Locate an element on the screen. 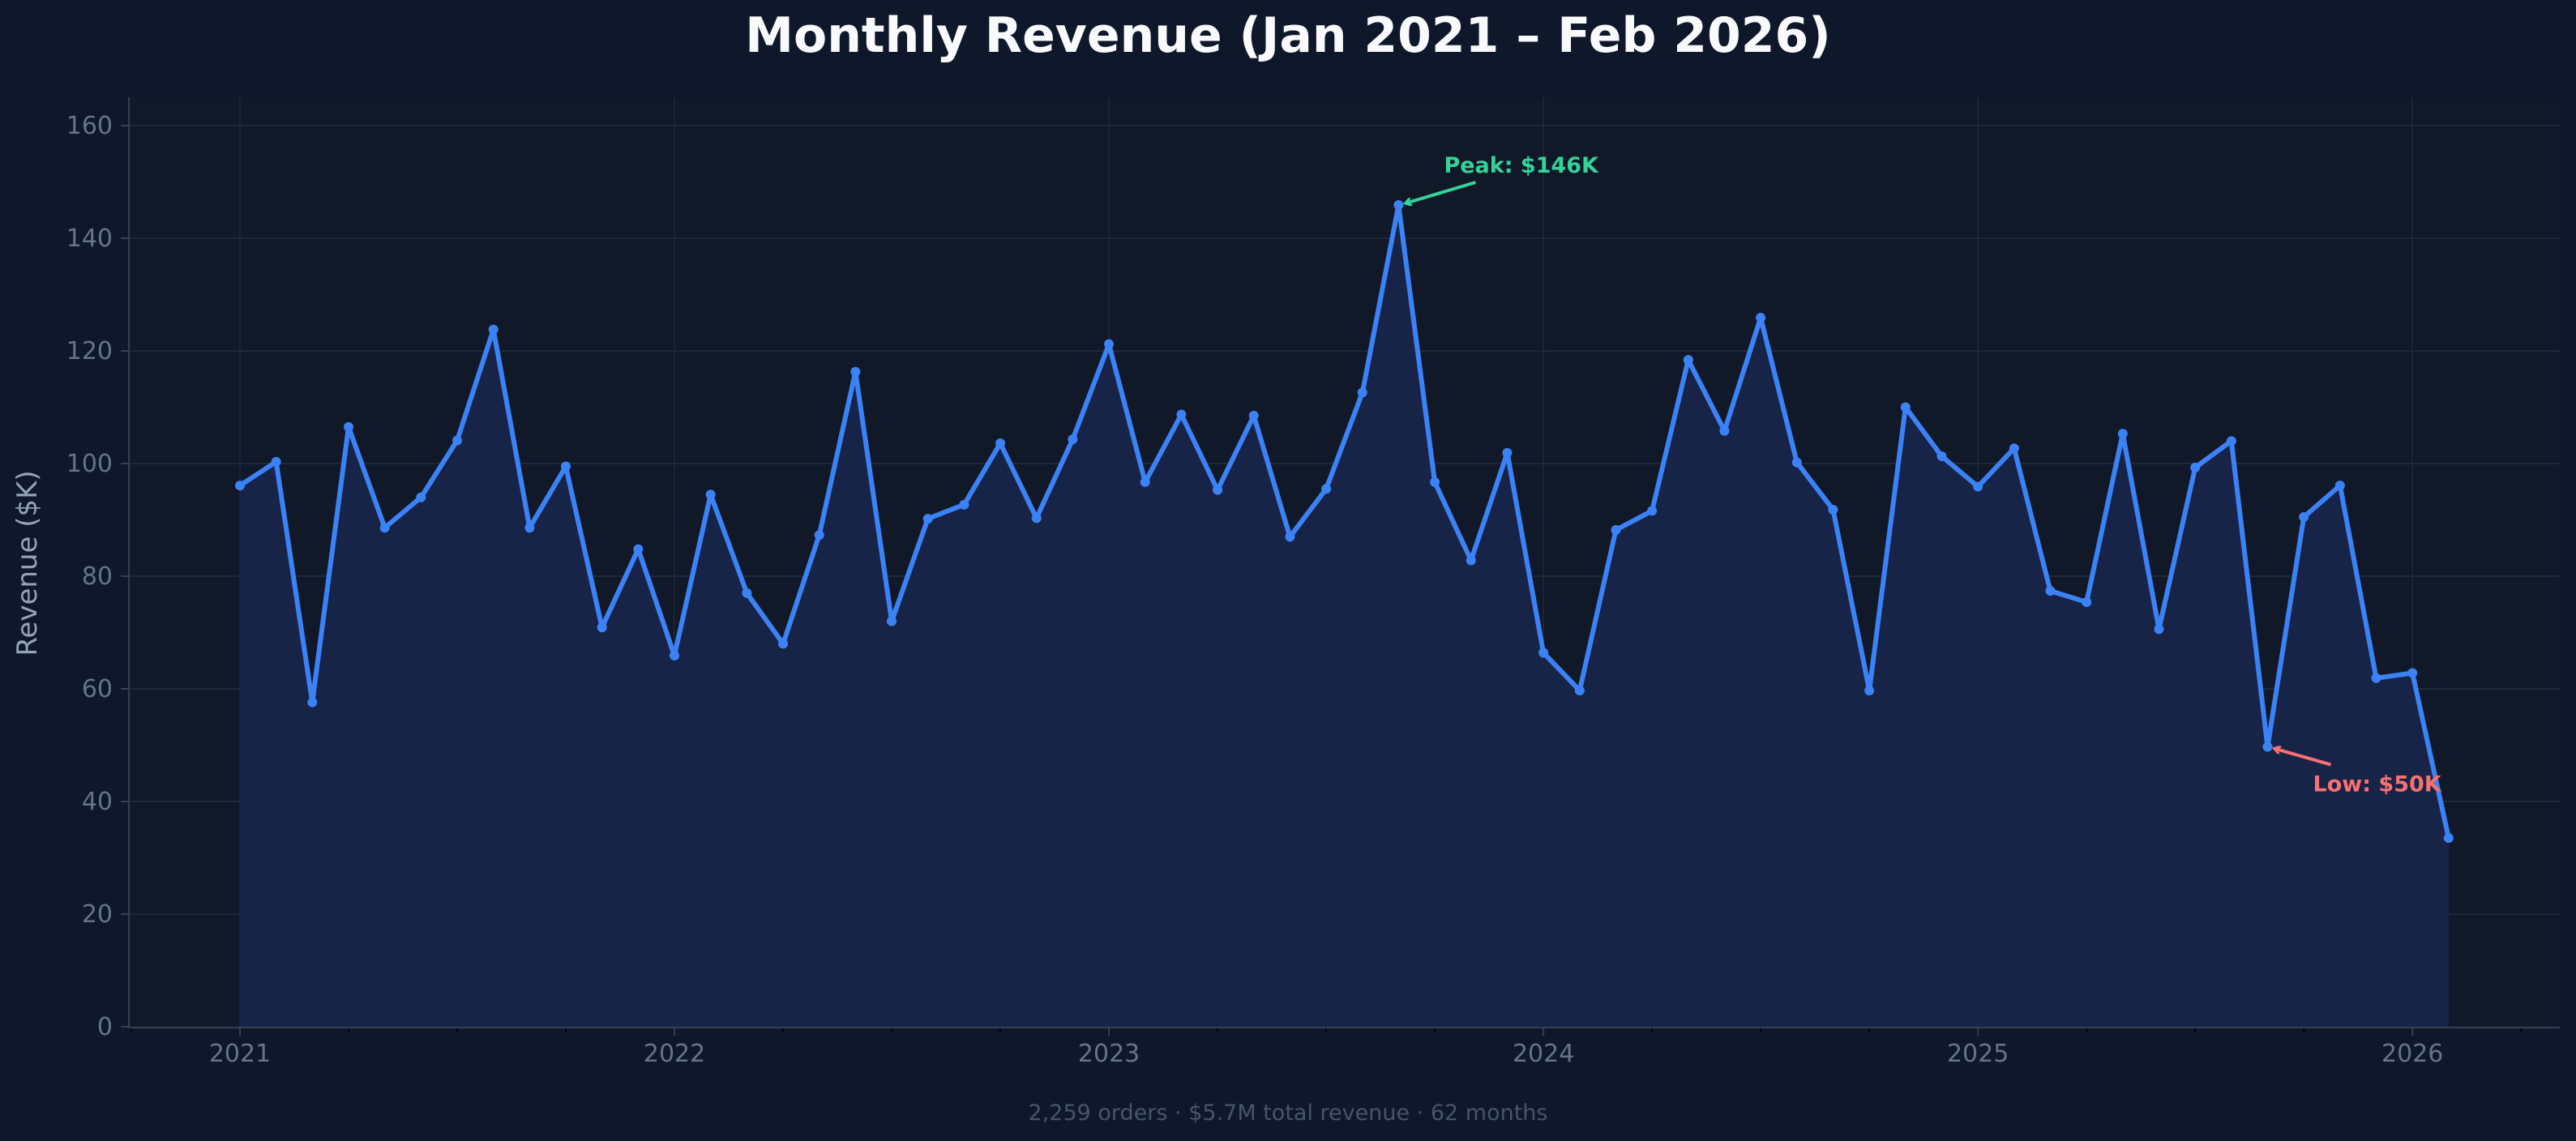 This screenshot has height=1141, width=2576. y-tick-label: 60 is located at coordinates (97, 689).